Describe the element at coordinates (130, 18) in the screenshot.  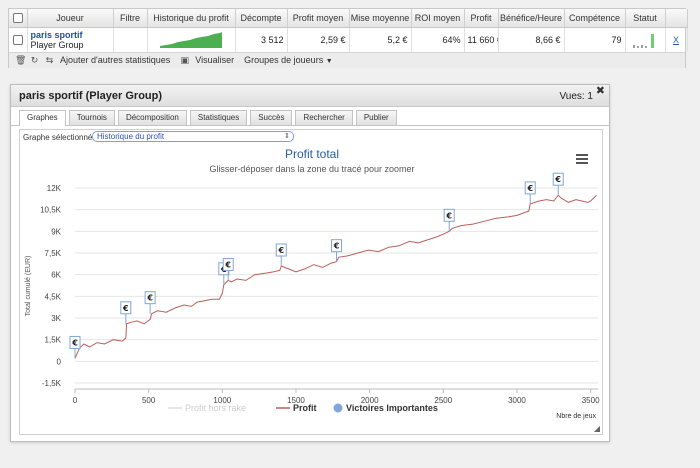
I see `header-filtre: Filtre` at that location.